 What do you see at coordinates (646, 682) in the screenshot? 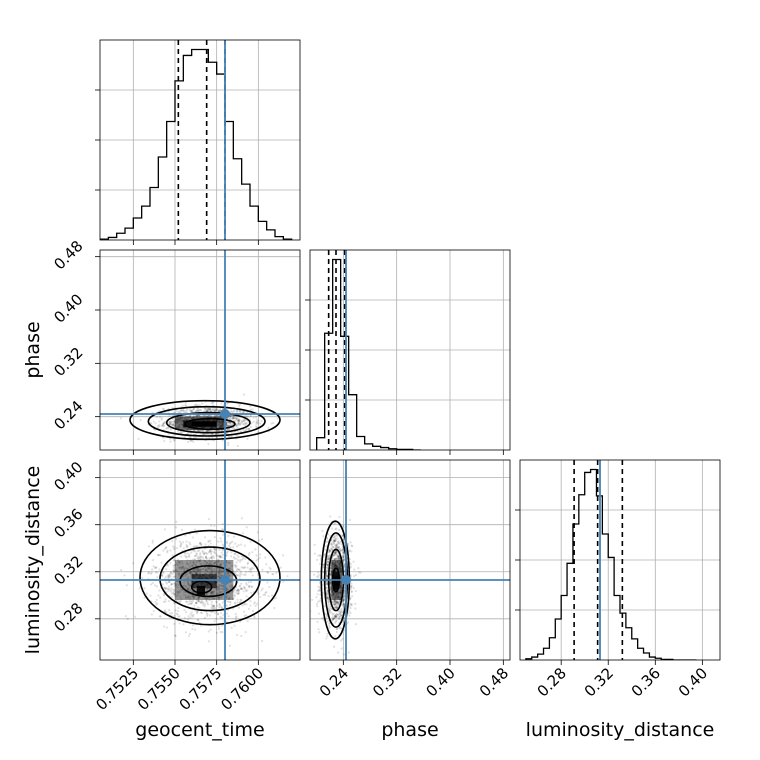
I see `x-tick-label: 0.36` at bounding box center [646, 682].